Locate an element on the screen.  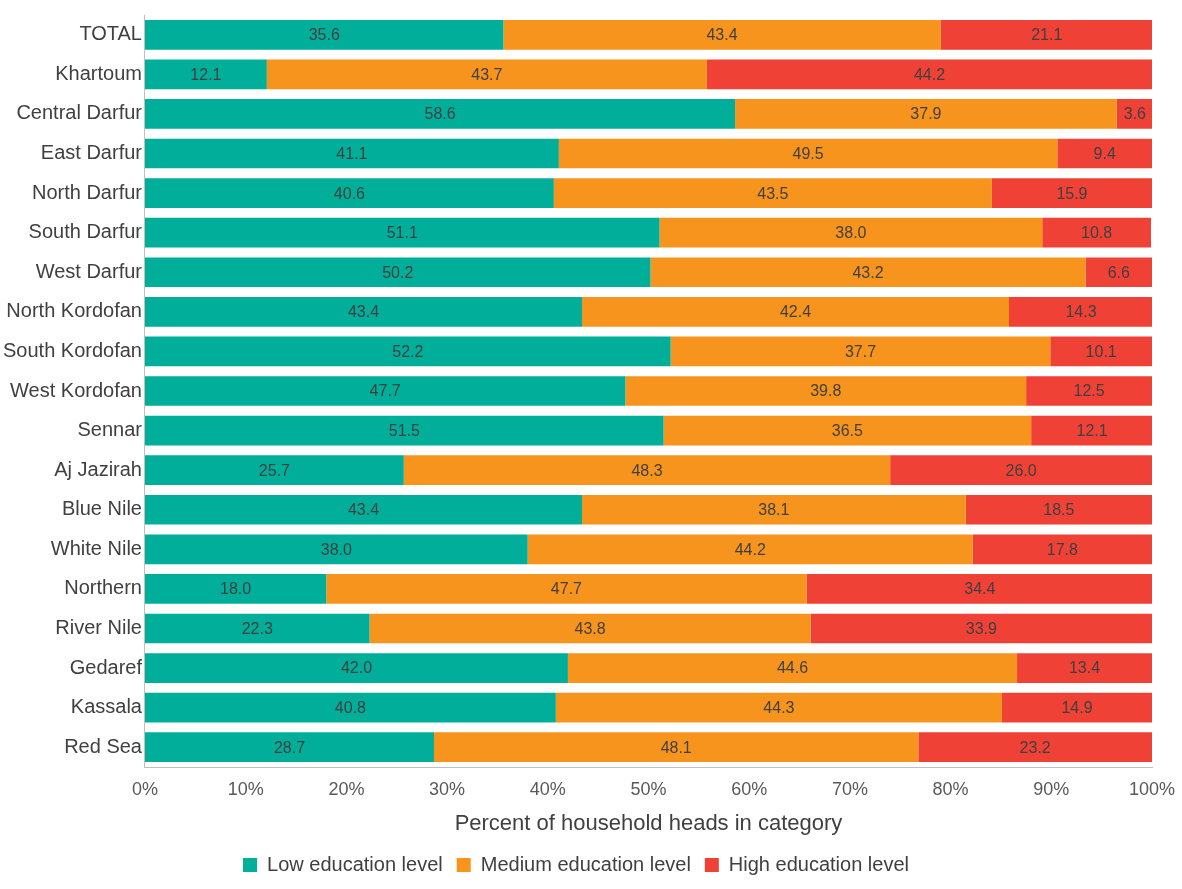
y-tick-label: Central Darfur is located at coordinates (79, 112).